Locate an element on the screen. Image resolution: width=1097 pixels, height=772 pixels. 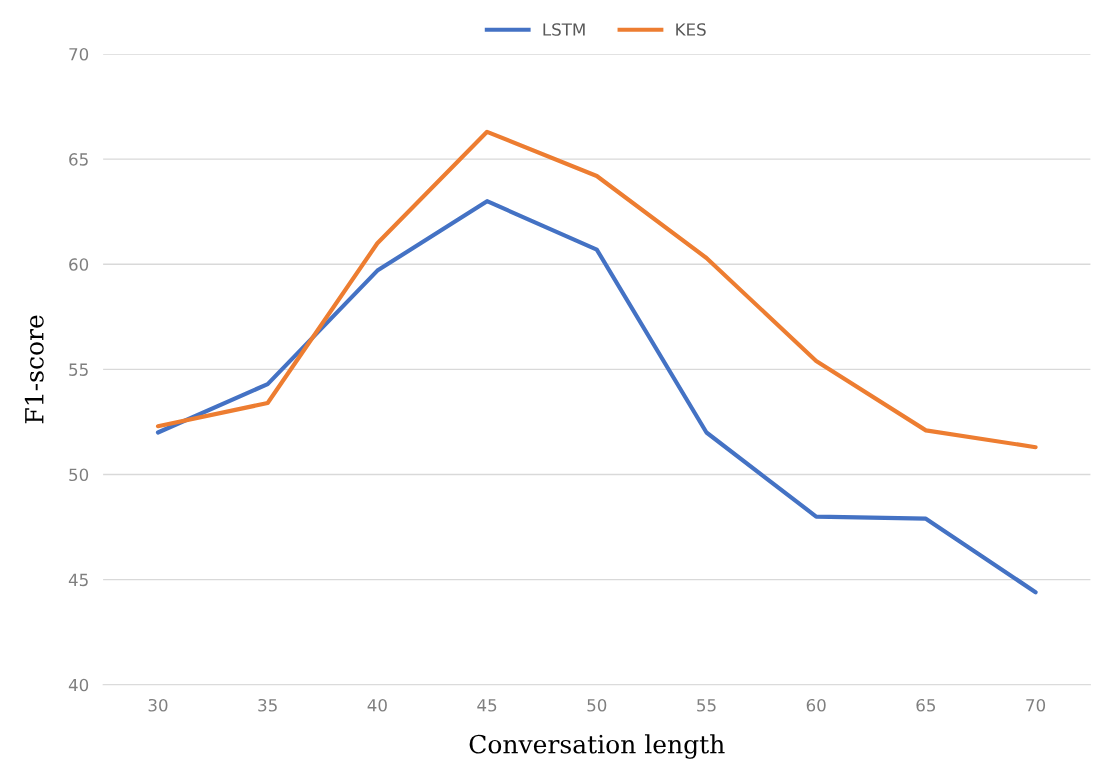
x-tick-label: 35 is located at coordinates (267, 705).